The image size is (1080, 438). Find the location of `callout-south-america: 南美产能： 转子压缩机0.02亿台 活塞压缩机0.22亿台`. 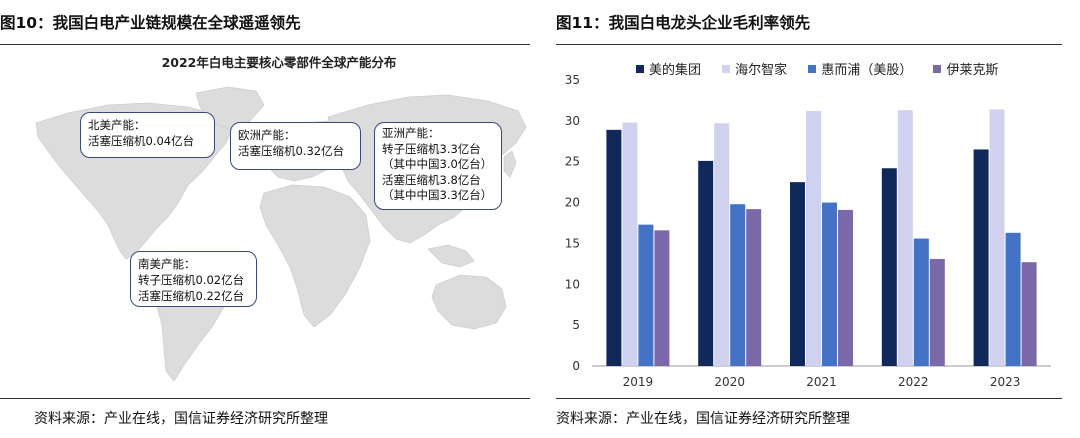

callout-south-america: 南美产能： 转子压缩机0.02亿台 活塞压缩机0.22亿台 is located at coordinates (193, 279).